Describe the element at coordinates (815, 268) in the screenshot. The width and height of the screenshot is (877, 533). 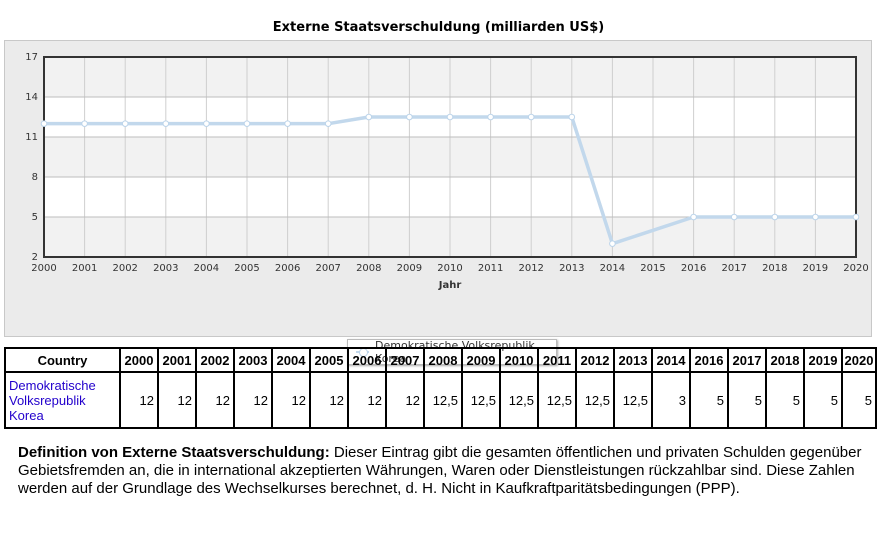
I see `x-tick-label: 2019` at that location.